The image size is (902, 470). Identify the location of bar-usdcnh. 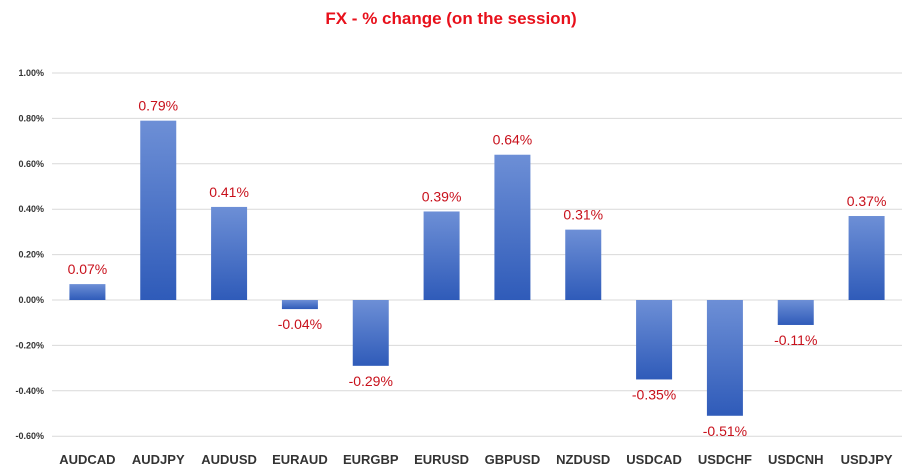
(795, 312).